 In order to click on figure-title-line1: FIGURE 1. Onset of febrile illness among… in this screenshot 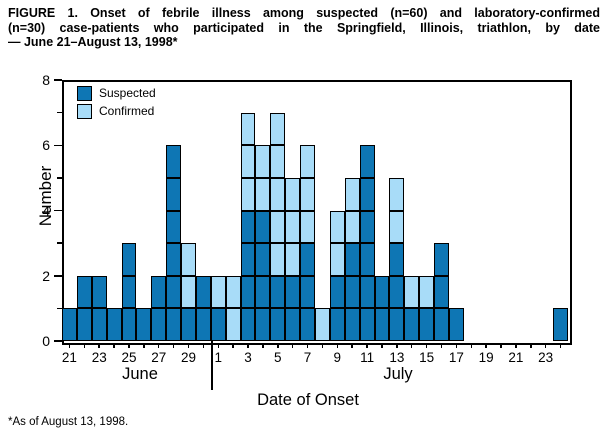, I will do `click(304, 13)`.